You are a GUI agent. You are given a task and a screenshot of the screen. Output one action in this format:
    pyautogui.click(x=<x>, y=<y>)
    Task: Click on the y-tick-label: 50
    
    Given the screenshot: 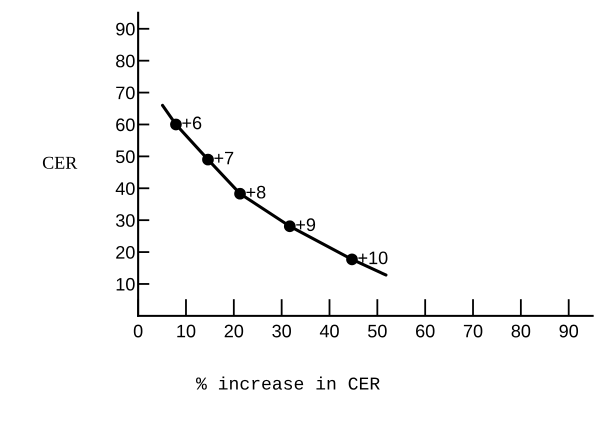 What is the action you would take?
    pyautogui.click(x=125, y=157)
    